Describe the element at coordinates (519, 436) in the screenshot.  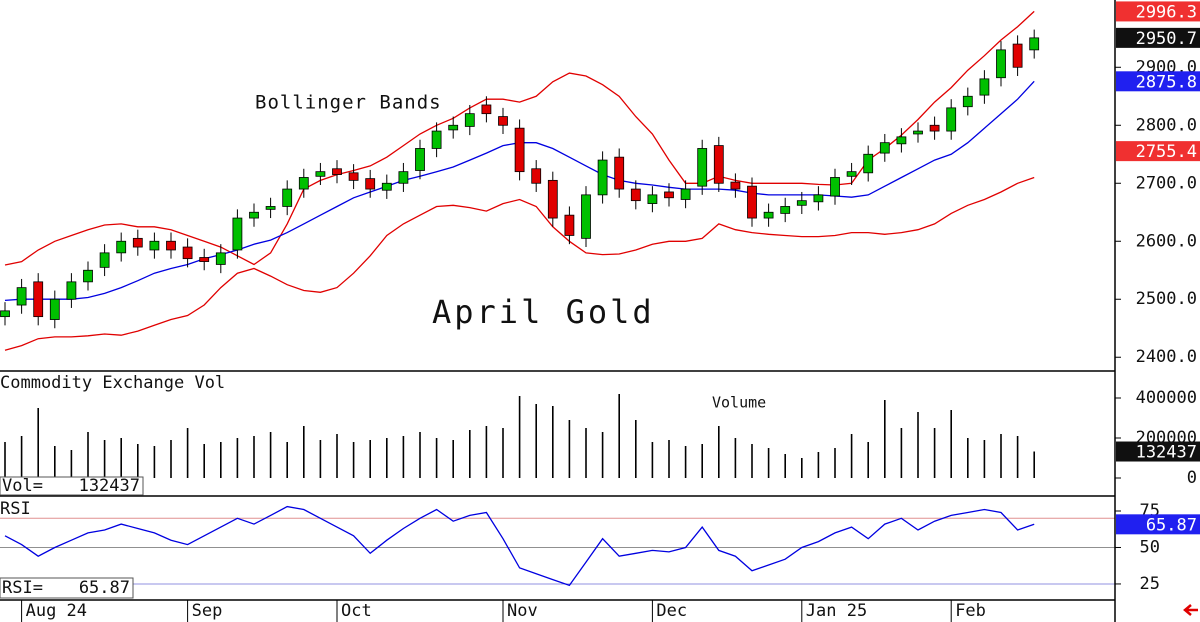
I see `volume-panel` at that location.